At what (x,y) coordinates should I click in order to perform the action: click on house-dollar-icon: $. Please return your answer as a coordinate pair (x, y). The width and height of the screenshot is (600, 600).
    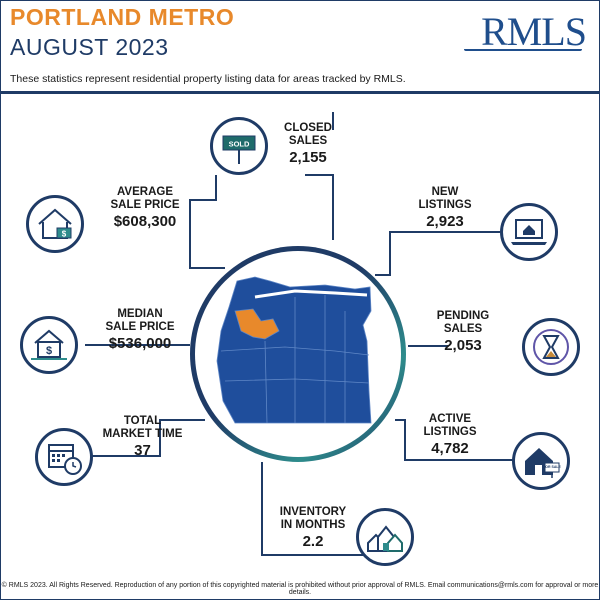
    Looking at the image, I should click on (55, 223).